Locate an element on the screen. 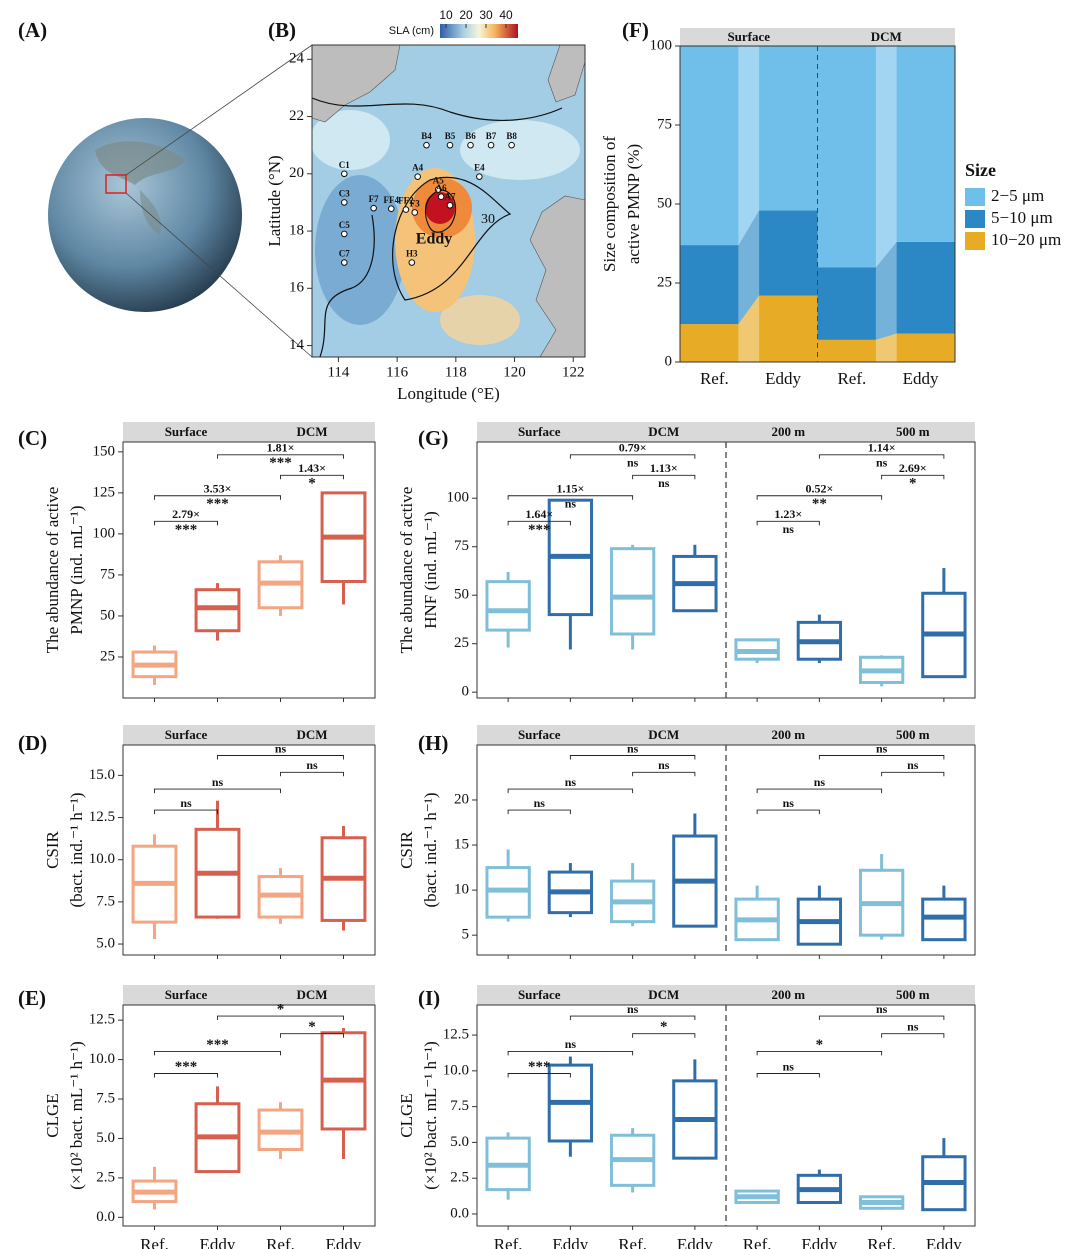 The height and width of the screenshot is (1249, 1080). x-tick-label: 118 is located at coordinates (456, 372).